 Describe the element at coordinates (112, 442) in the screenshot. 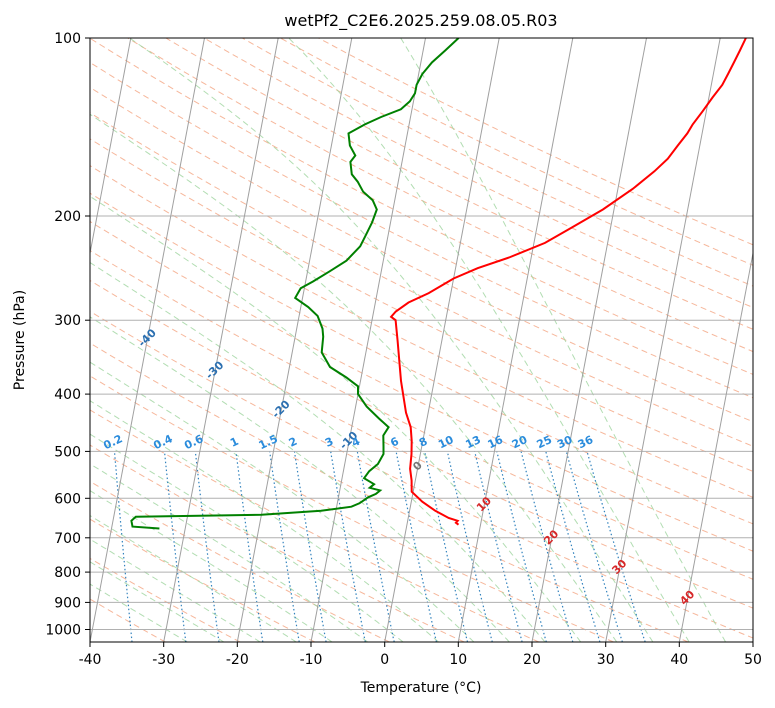

I see `mixing-ratio-label: 0.2` at that location.